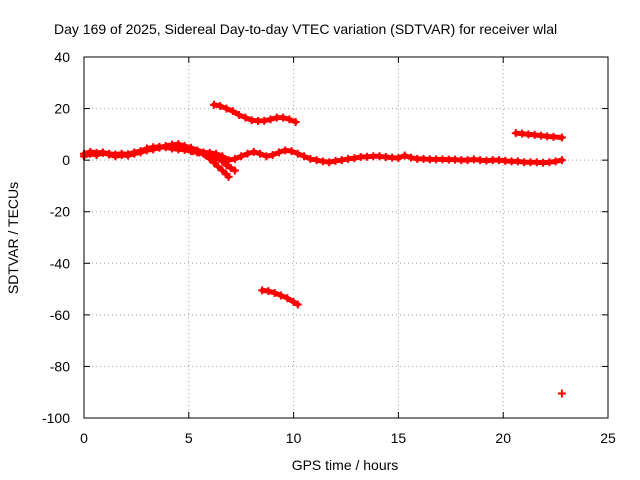 Image resolution: width=640 pixels, height=480 pixels. I want to click on y-tick-labels: -100 -80 -60 -40 -20 0 20 40, so click(56, 237).